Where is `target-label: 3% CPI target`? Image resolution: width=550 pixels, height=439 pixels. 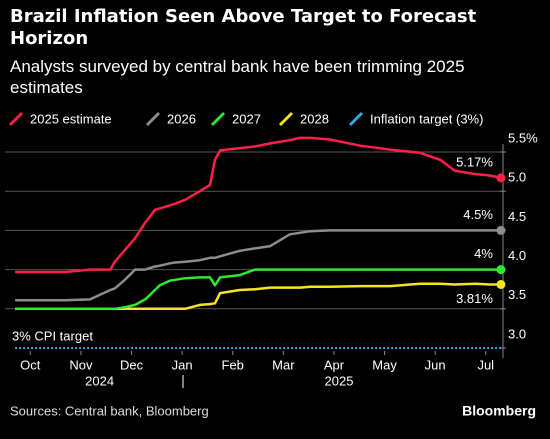
target-label: 3% CPI target is located at coordinates (52, 335).